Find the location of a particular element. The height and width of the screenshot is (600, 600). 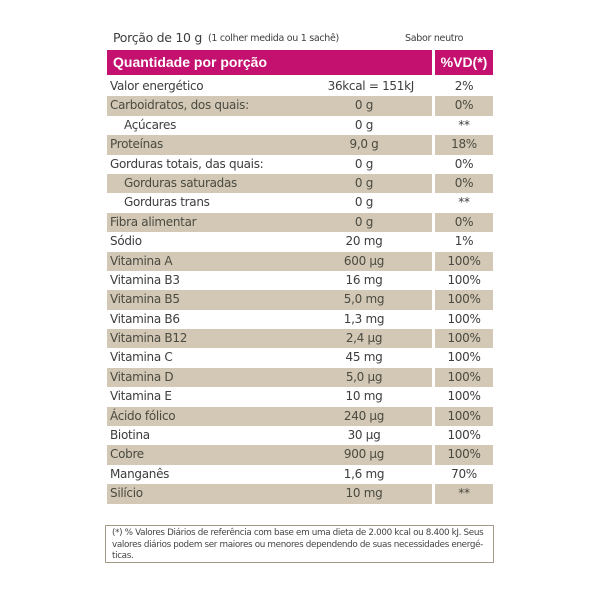

table-row: Gorduras totais, das quais: 0 g 0% is located at coordinates (300, 164).